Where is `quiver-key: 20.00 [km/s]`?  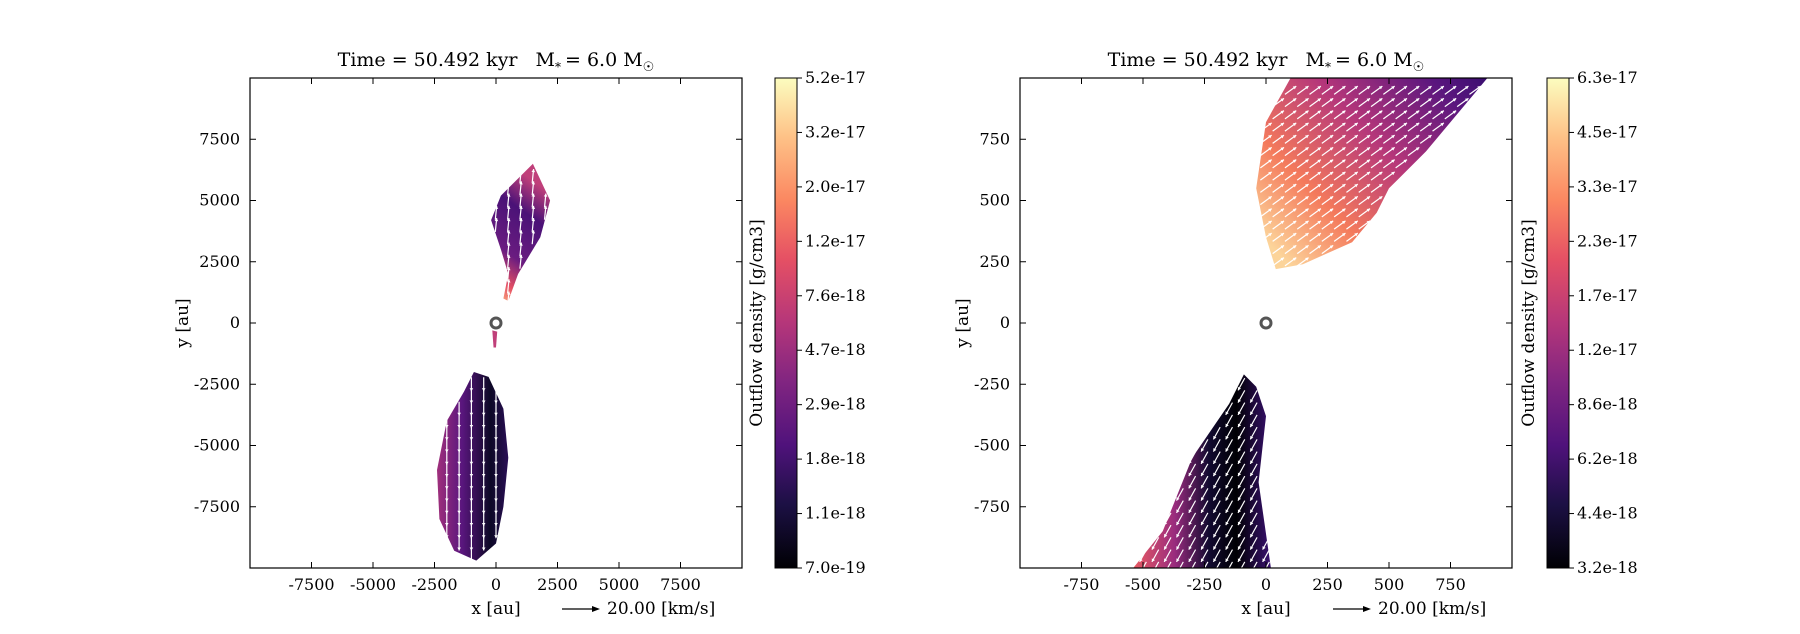 quiver-key: 20.00 [km/s] is located at coordinates (638, 609).